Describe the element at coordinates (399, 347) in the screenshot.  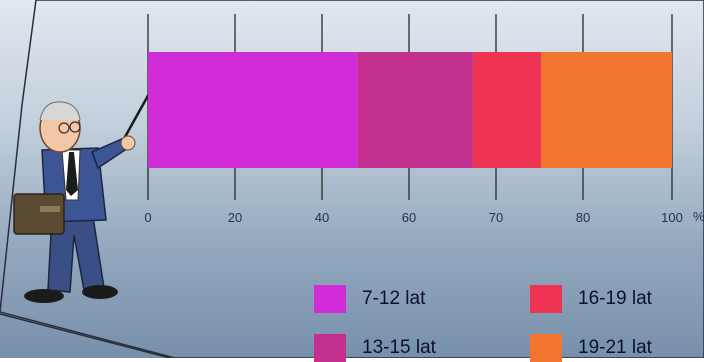
I see `legend-label: 13-15 lat` at that location.